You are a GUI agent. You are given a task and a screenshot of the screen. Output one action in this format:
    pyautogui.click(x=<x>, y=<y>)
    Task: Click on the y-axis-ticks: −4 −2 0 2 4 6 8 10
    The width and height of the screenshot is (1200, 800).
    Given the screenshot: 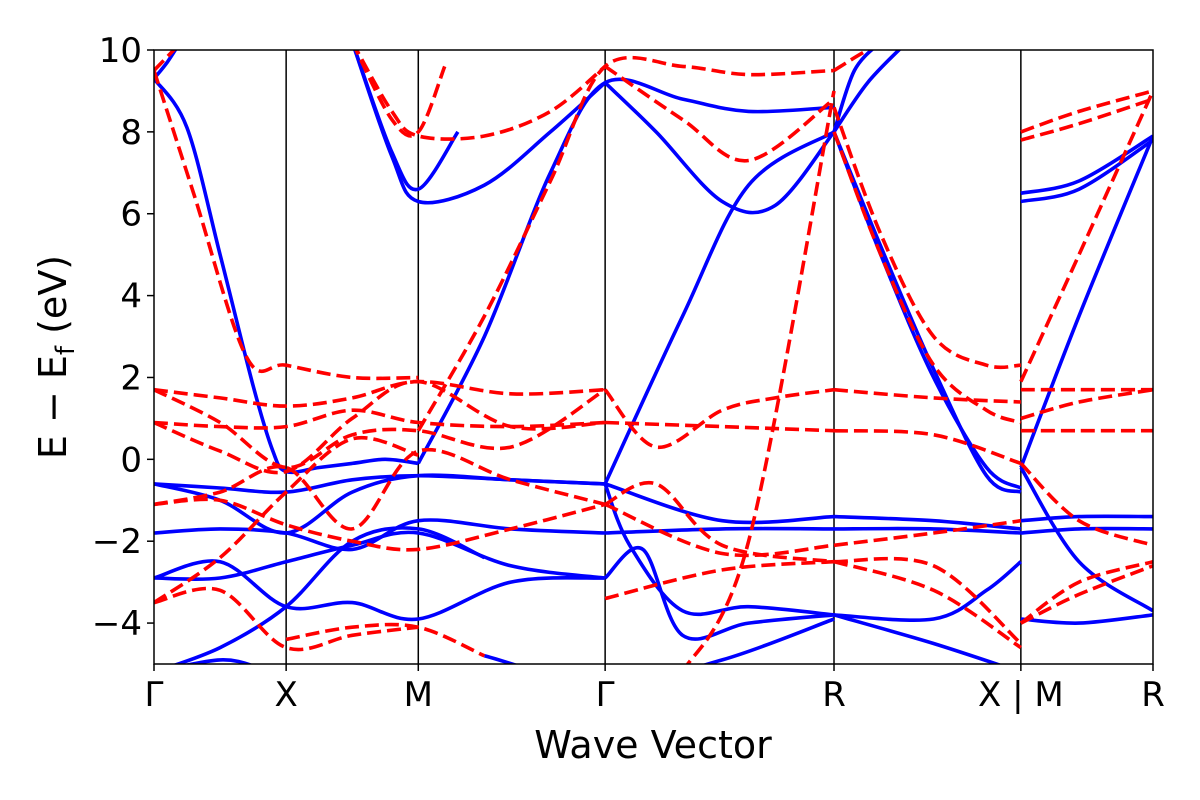 What is the action you would take?
    pyautogui.click(x=123, y=337)
    